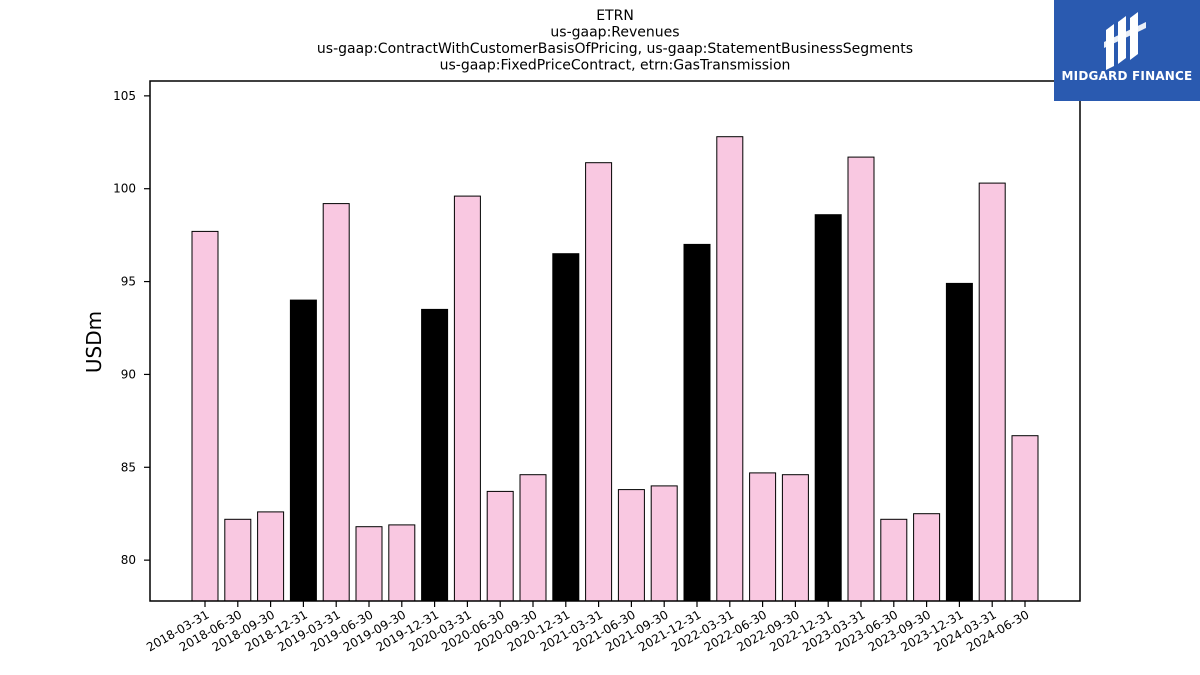 The image size is (1200, 675). Describe the element at coordinates (124, 189) in the screenshot. I see `y-tick-label: 100` at that location.